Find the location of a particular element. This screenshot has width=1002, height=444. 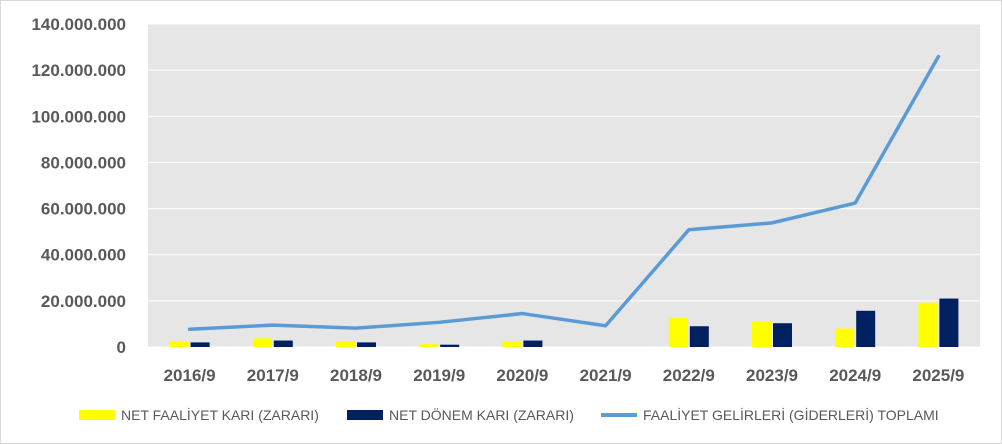

legend-label-net-faaliyet: NET FAALİYET KARI (ZARARI) is located at coordinates (220, 415).